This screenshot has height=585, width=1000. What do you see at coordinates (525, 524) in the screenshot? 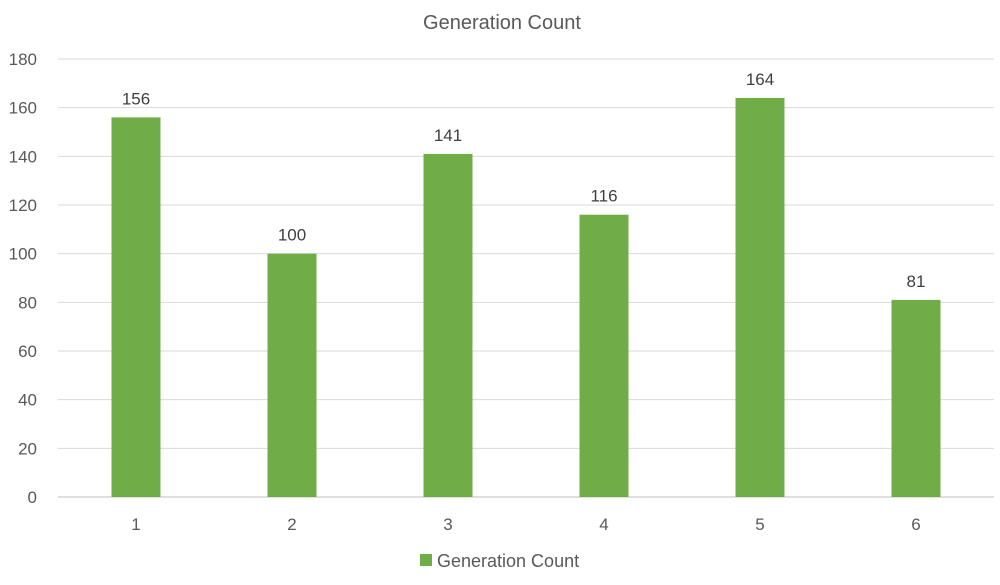
I see `x-axis-ticks: 1 2 3 4 5 6` at bounding box center [525, 524].